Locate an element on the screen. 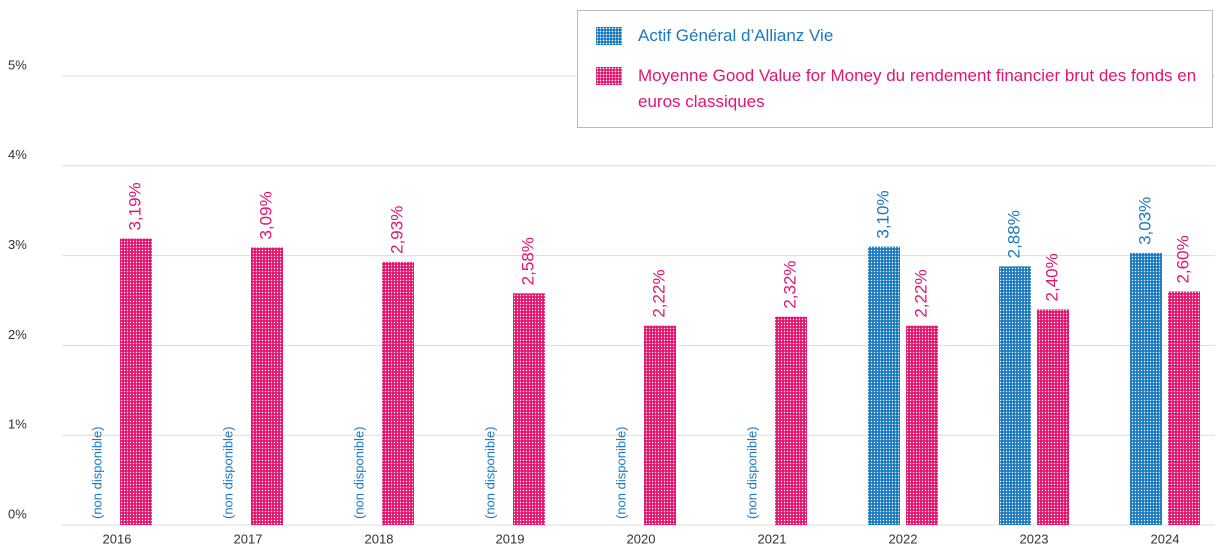 This screenshot has height=550, width=1220. value-label: 3,09% is located at coordinates (265, 215).